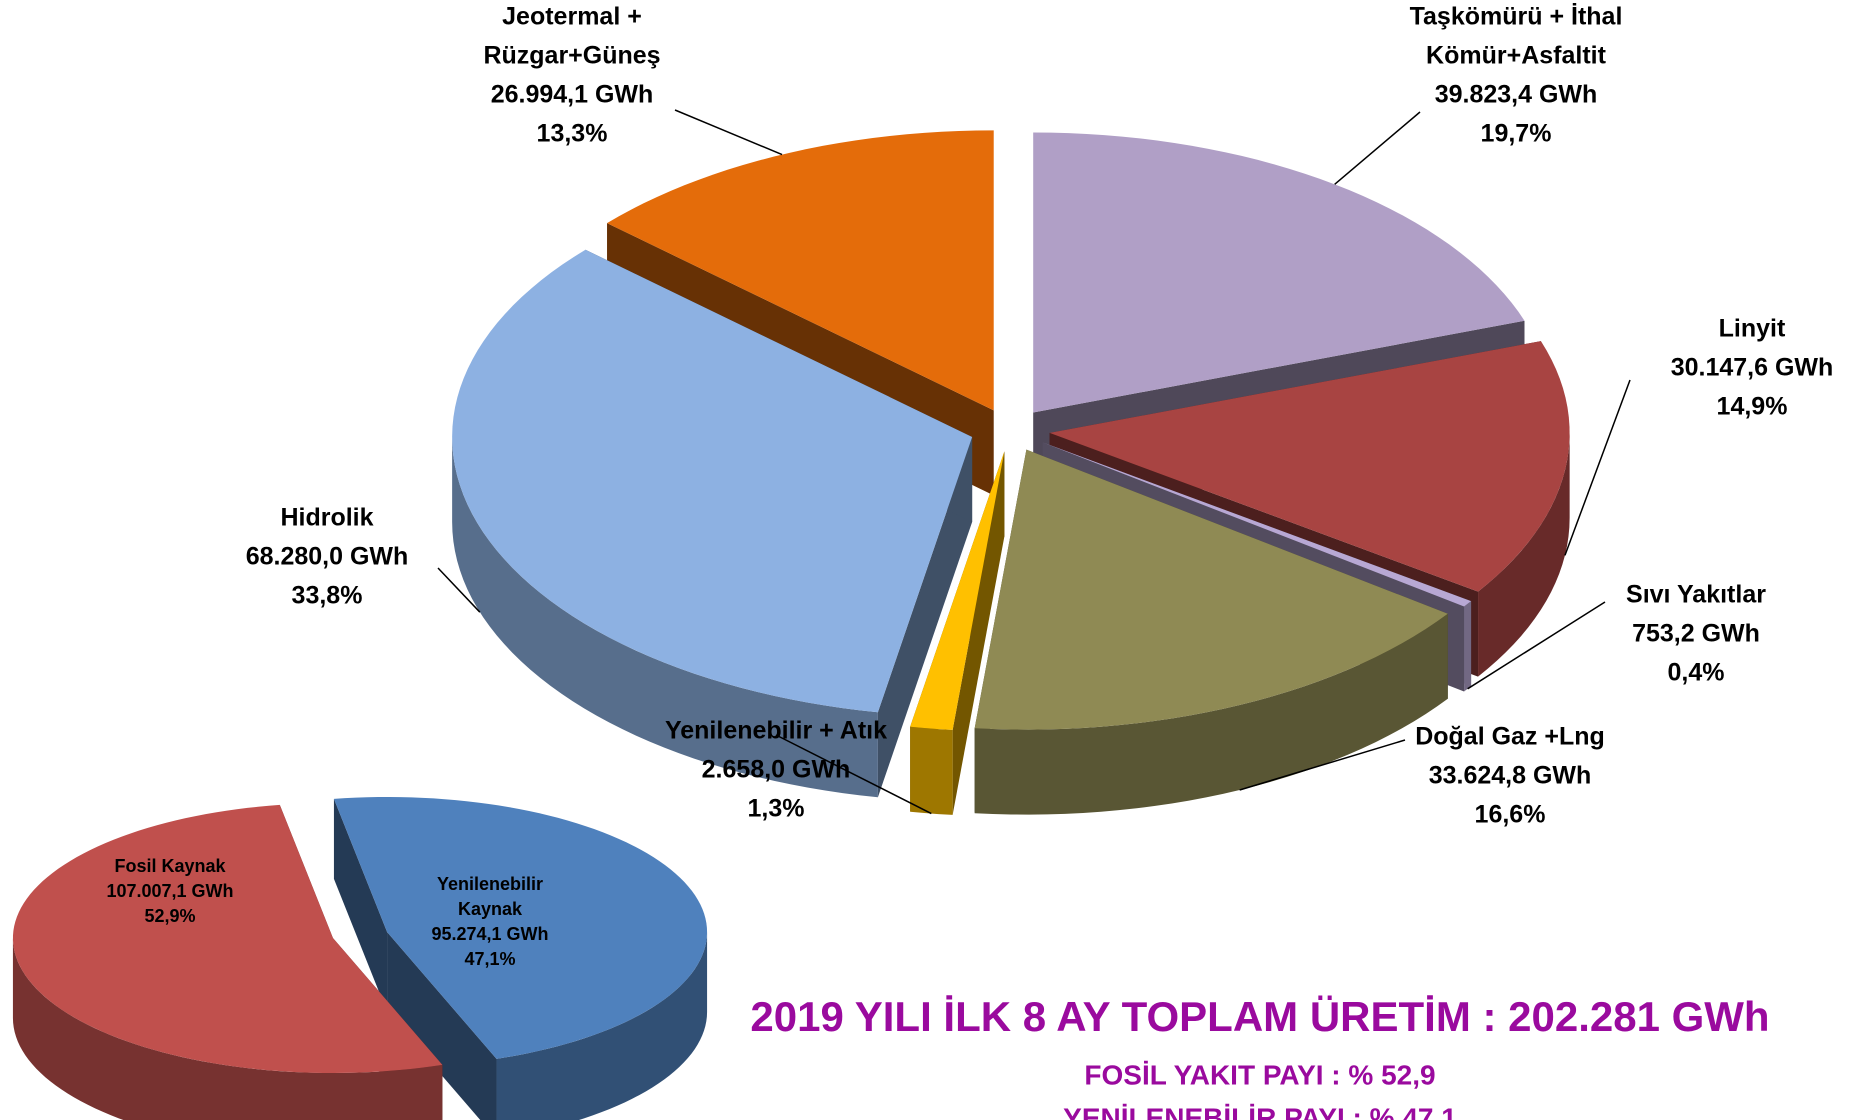 The height and width of the screenshot is (1120, 1849). Describe the element at coordinates (326, 518) in the screenshot. I see `slice-label: Hidrolik` at that location.